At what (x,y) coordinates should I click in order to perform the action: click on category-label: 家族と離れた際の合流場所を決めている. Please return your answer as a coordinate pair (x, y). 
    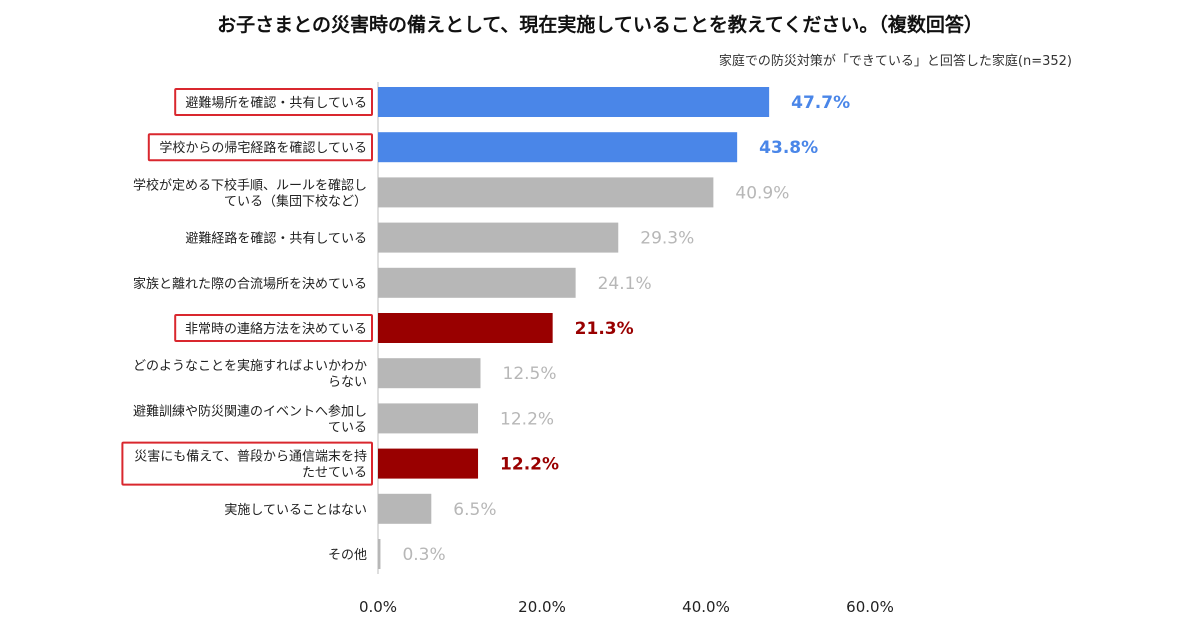
    Looking at the image, I should click on (250, 284).